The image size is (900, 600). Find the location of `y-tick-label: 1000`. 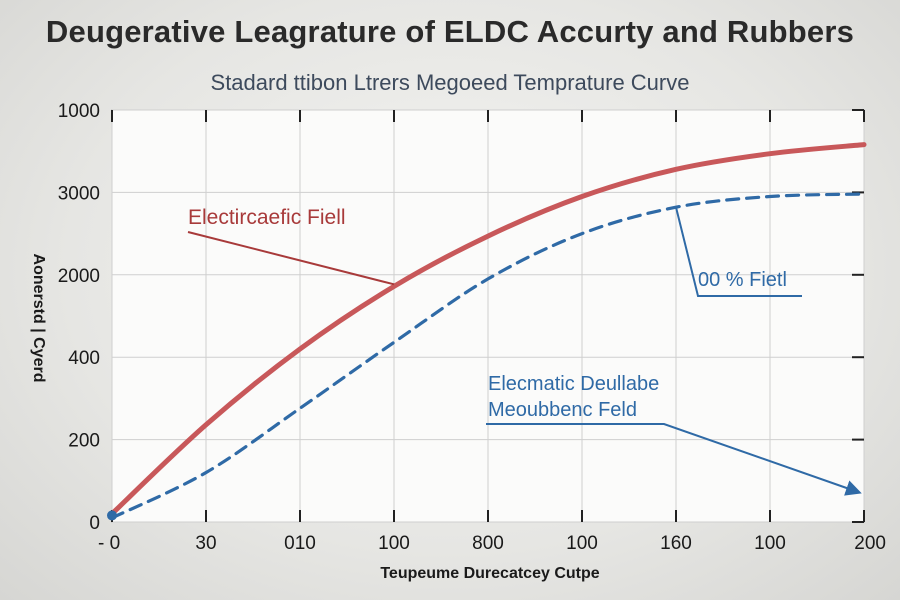

y-tick-label: 1000 is located at coordinates (79, 111).